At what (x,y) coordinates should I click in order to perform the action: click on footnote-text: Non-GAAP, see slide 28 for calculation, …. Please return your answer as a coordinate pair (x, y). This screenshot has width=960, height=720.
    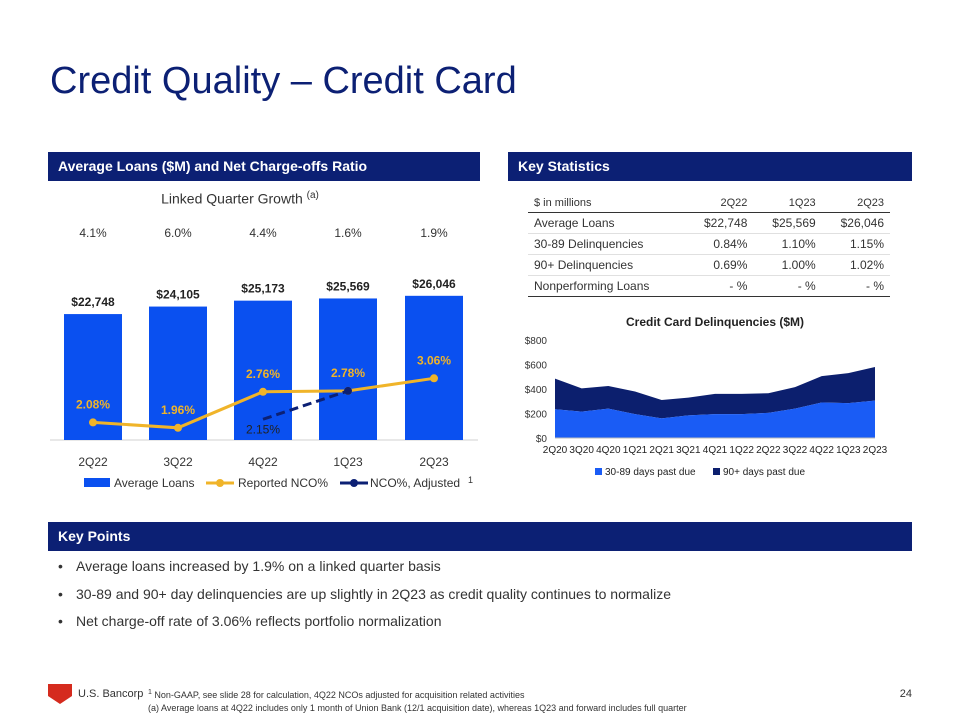
    Looking at the image, I should click on (339, 695).